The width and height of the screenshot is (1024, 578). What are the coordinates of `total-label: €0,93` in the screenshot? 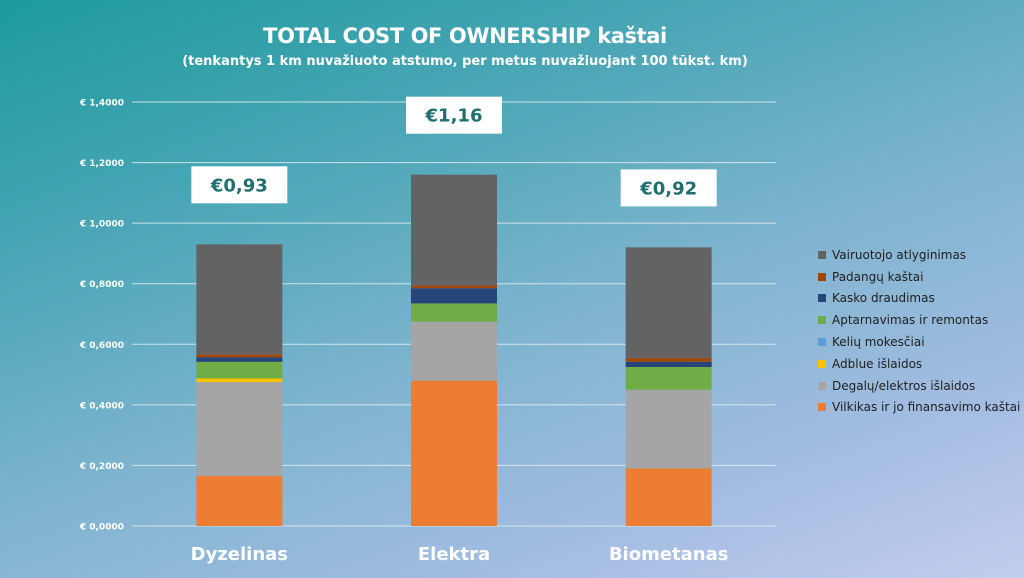 It's located at (239, 185).